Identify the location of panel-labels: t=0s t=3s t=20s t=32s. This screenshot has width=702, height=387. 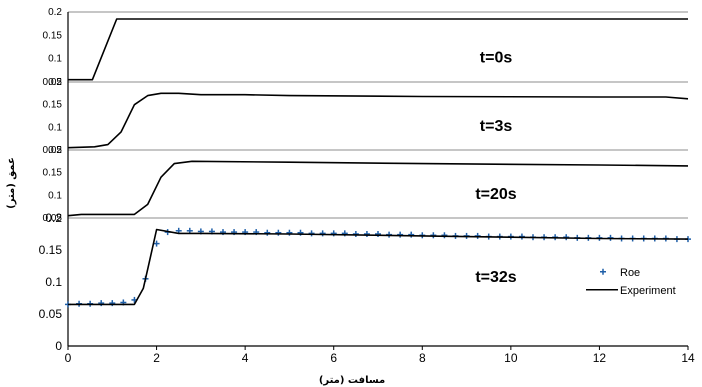
(495, 167).